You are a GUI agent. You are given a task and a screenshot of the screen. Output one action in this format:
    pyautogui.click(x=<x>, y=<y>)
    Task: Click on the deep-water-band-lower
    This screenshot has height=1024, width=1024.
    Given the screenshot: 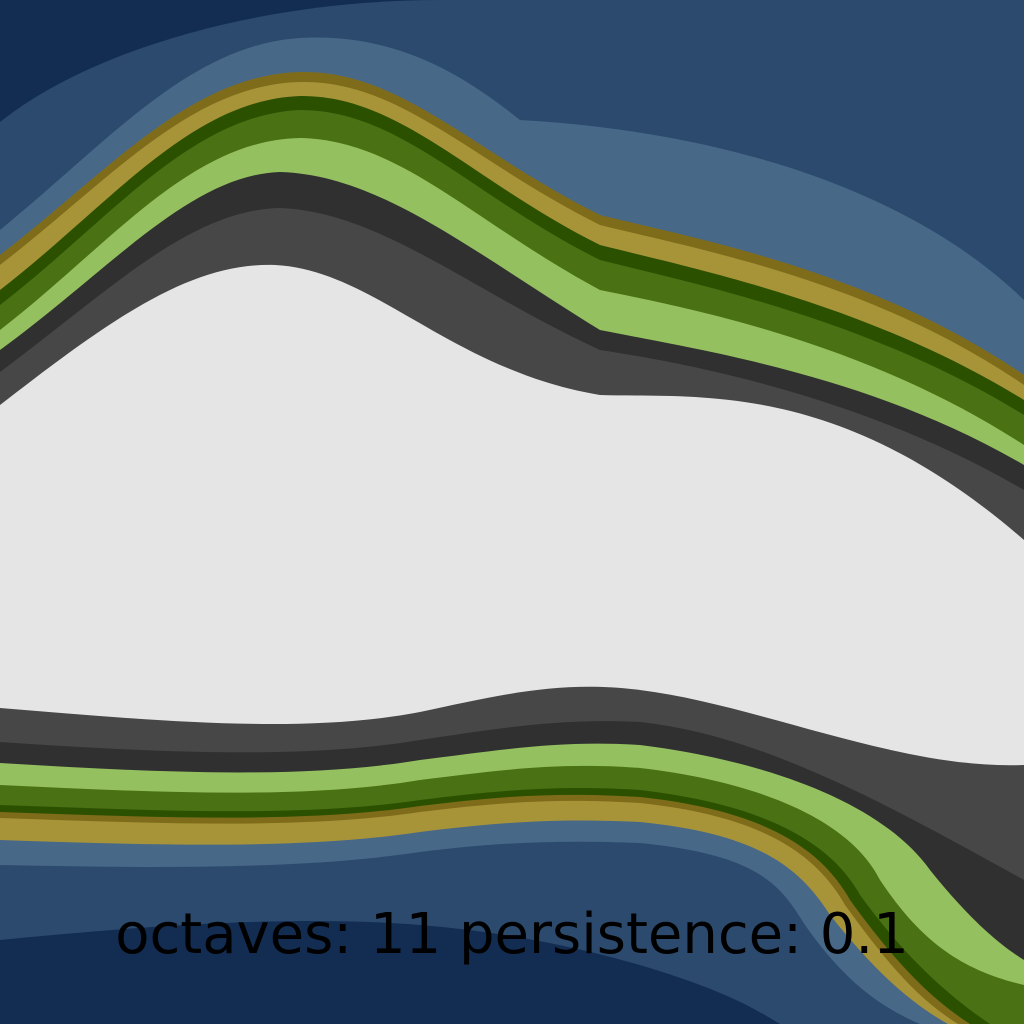 What is the action you would take?
    pyautogui.click(x=390, y=972)
    